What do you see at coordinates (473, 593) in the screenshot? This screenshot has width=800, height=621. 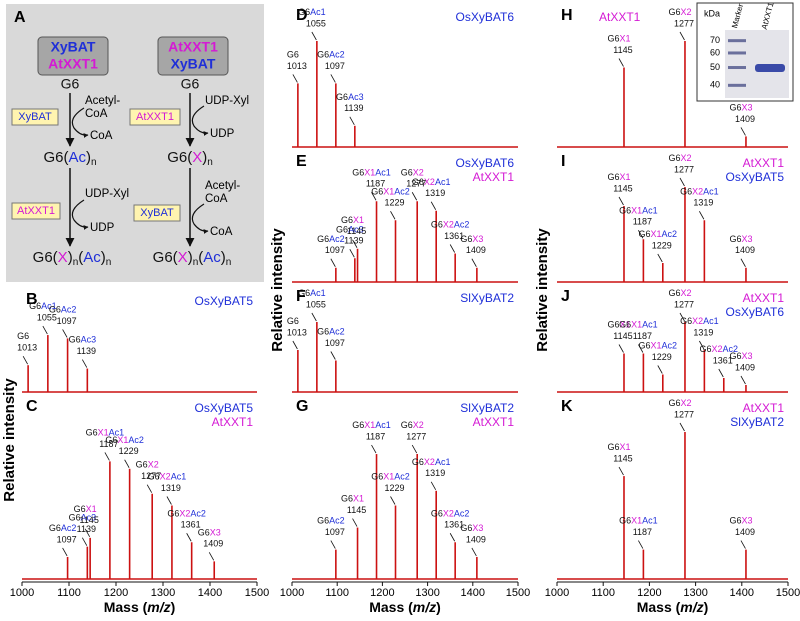 I see `x-tick-label: 1400` at bounding box center [473, 593].